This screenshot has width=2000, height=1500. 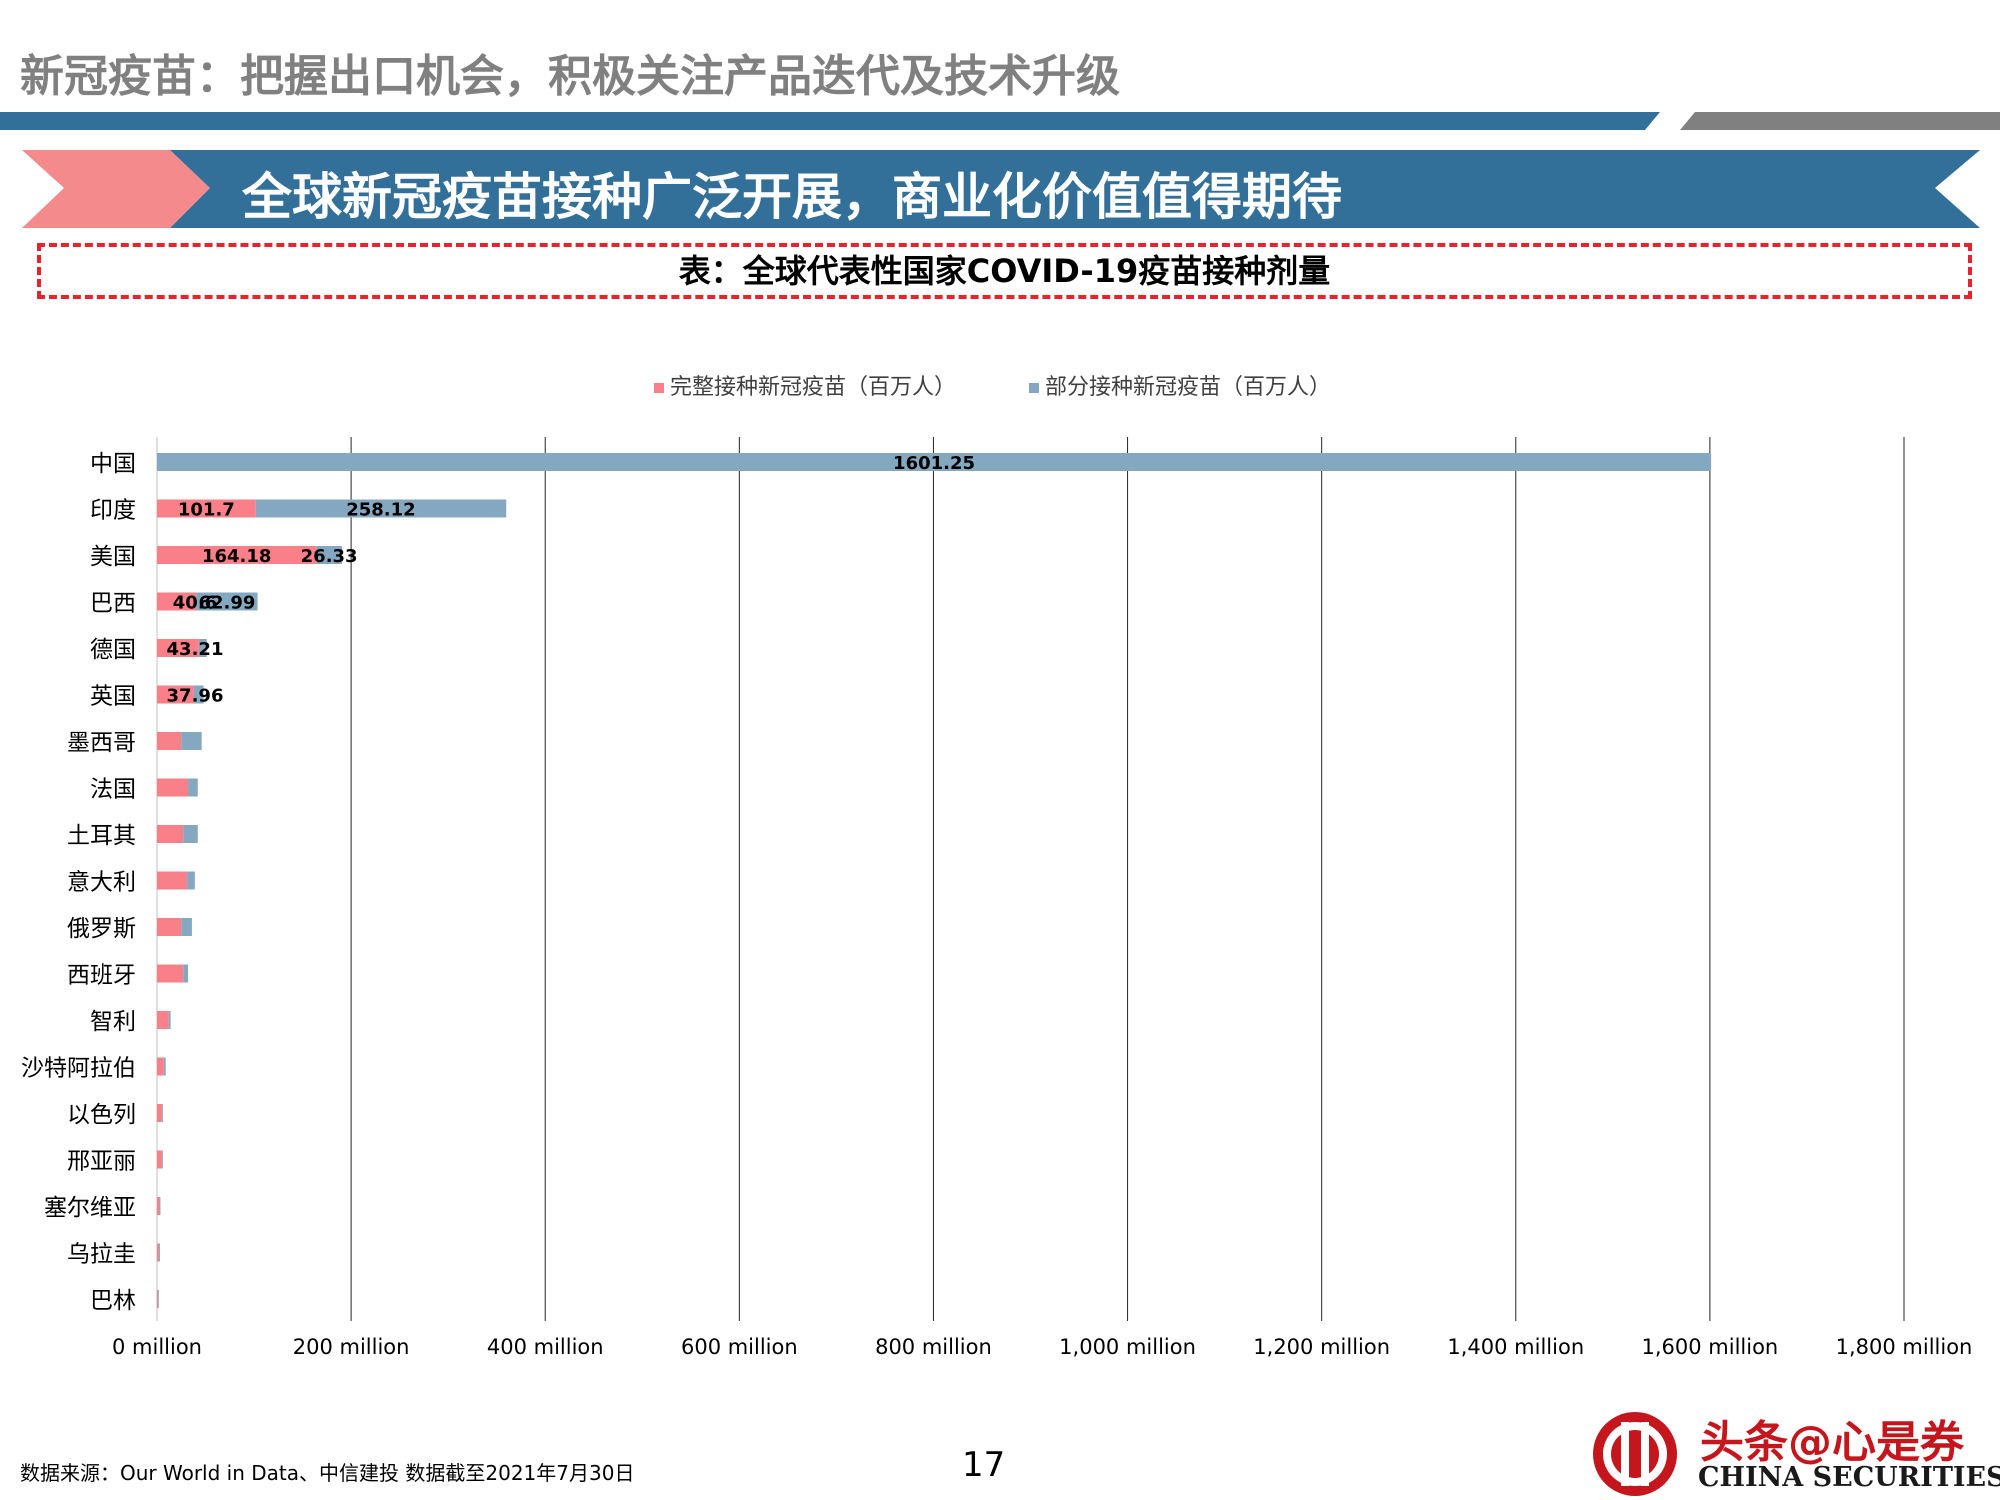 What do you see at coordinates (739, 1347) in the screenshot?
I see `x-tick-label: 600 million` at bounding box center [739, 1347].